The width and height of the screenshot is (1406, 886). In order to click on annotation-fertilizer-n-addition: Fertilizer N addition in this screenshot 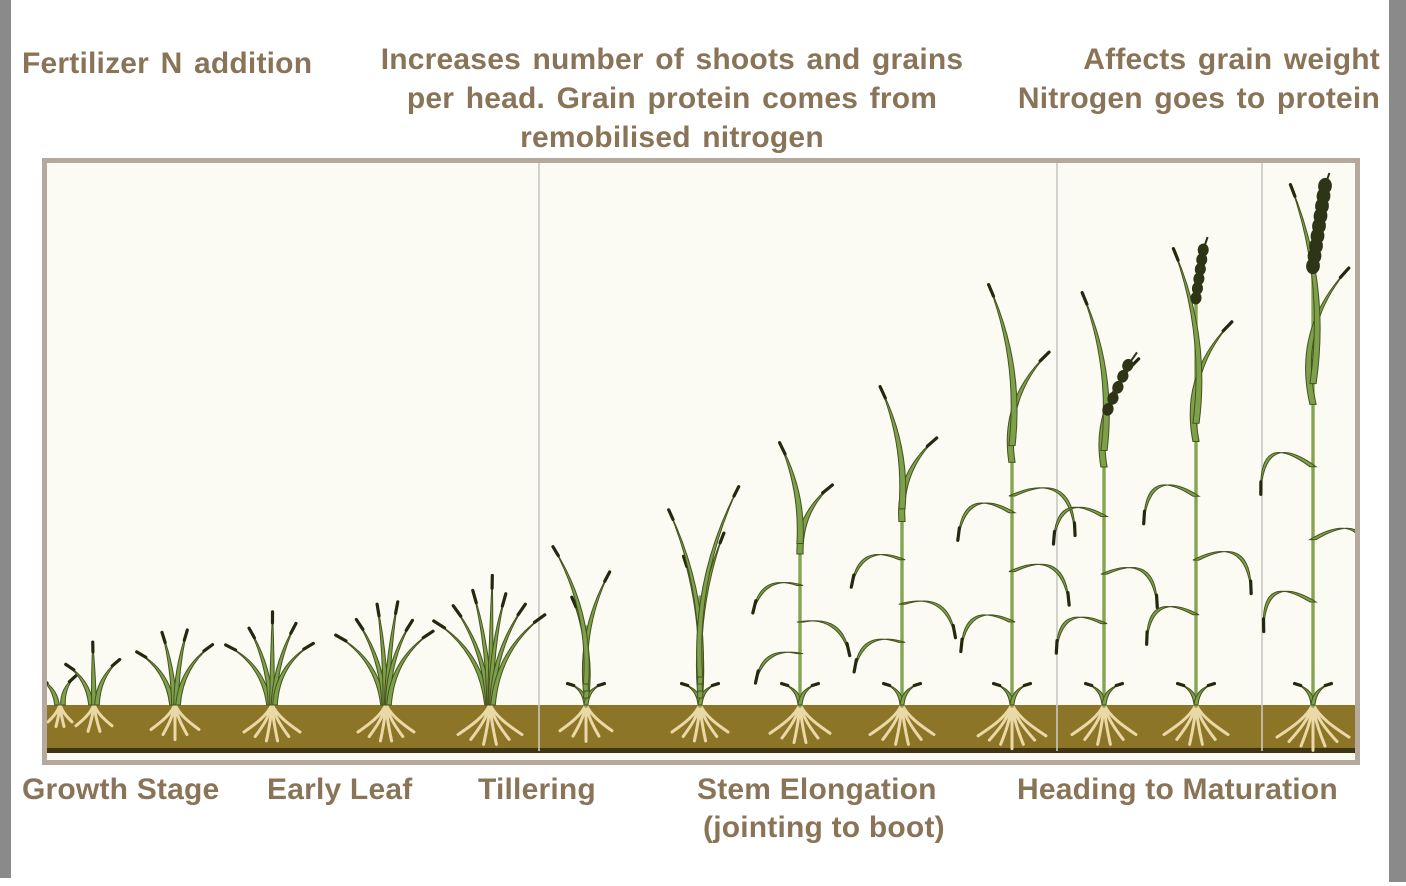, I will do `click(167, 63)`.